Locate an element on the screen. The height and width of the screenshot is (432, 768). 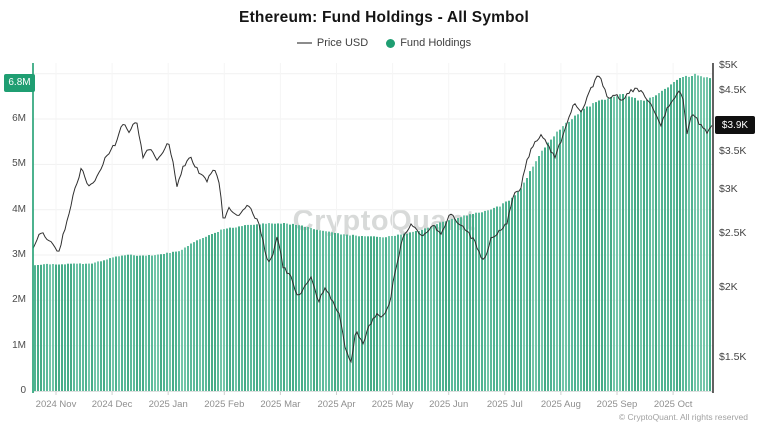
fund-holdings-swatch-icon is located at coordinates (391, 43).